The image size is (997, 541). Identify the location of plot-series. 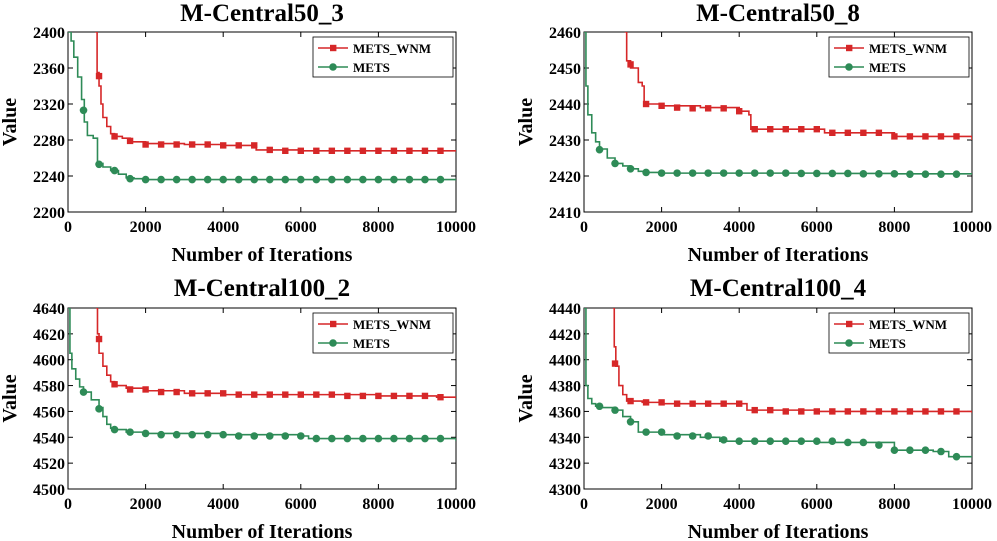
(778, 384).